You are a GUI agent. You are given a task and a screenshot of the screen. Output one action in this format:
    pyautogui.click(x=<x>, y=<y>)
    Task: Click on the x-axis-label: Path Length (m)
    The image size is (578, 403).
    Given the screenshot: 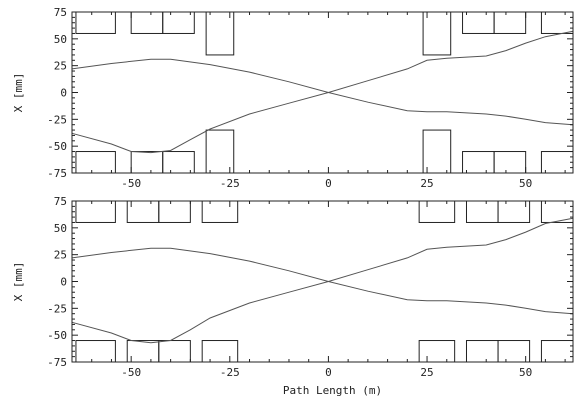 What is the action you would take?
    pyautogui.click(x=332, y=390)
    